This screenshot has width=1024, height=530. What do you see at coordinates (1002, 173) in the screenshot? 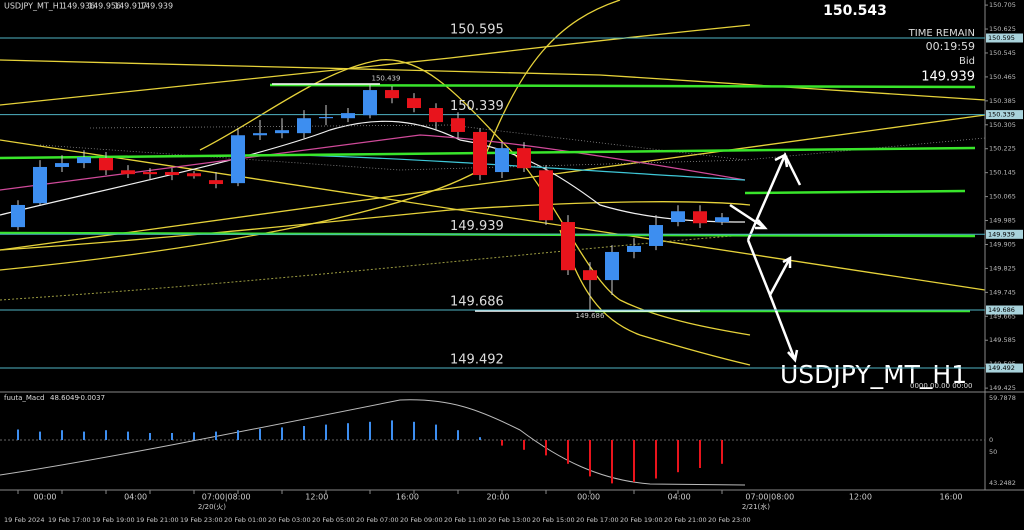
I see `y-tick-label: 150.145` at bounding box center [1002, 173].